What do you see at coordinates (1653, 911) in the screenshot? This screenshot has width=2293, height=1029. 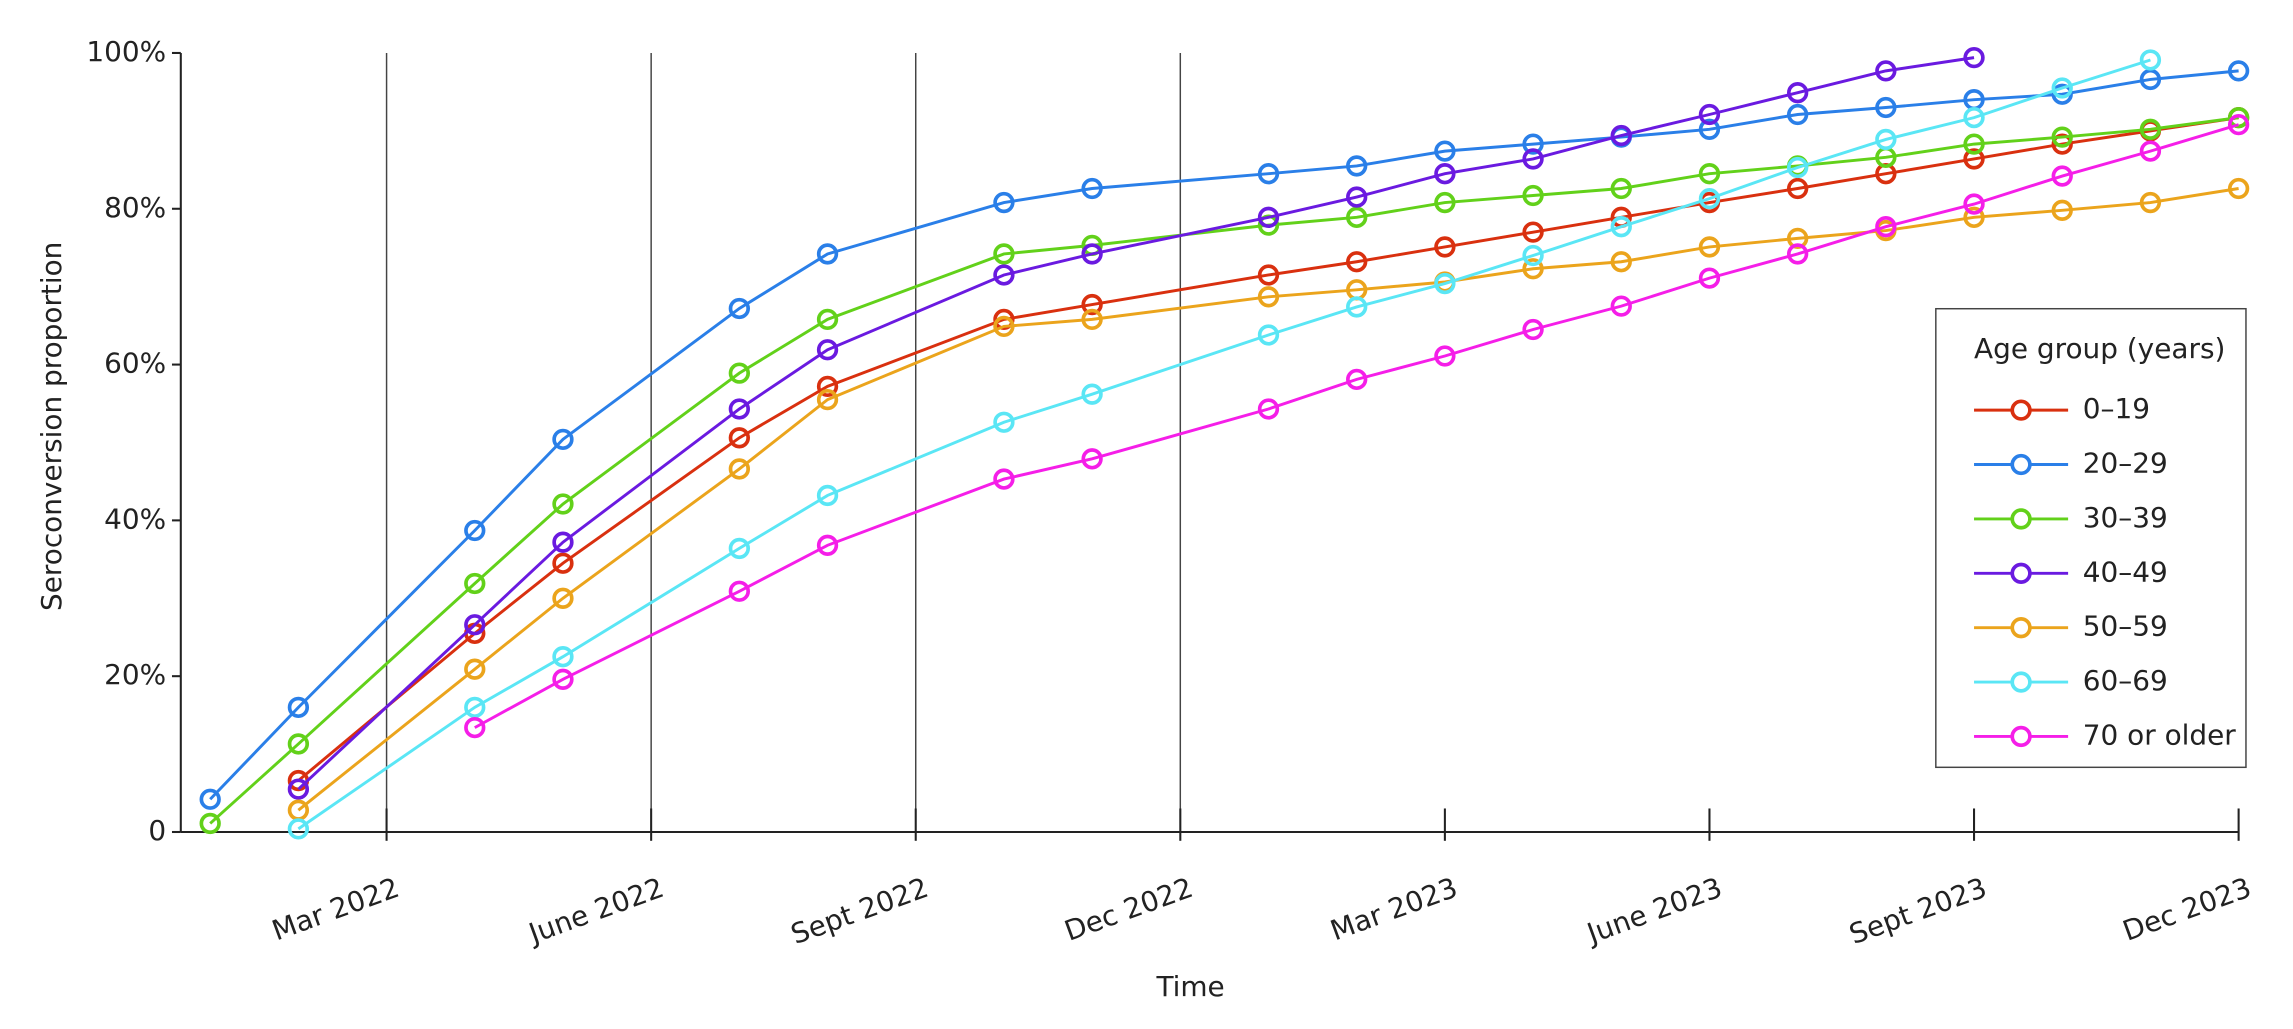 I see `x-tick-label: June 2023` at bounding box center [1653, 911].